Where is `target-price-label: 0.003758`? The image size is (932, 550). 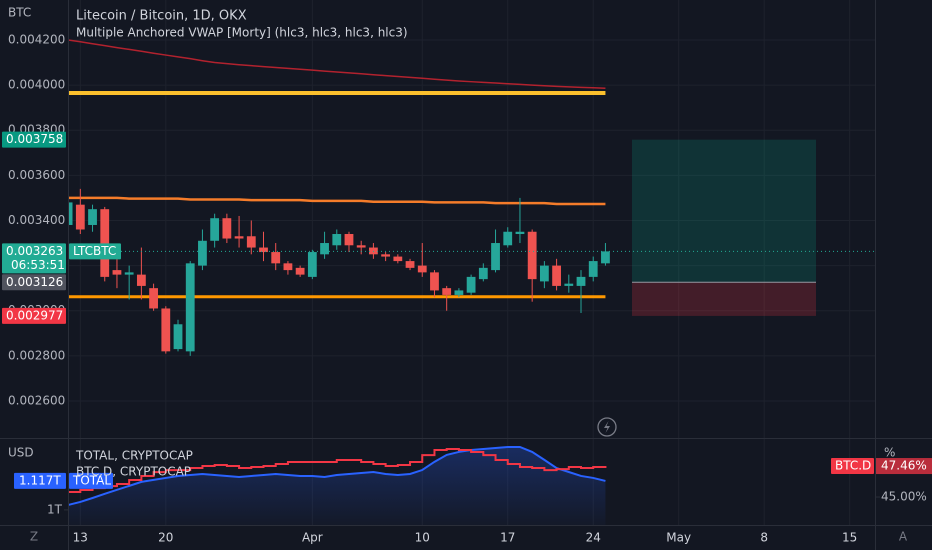
target-price-label: 0.003758 is located at coordinates (34, 139).